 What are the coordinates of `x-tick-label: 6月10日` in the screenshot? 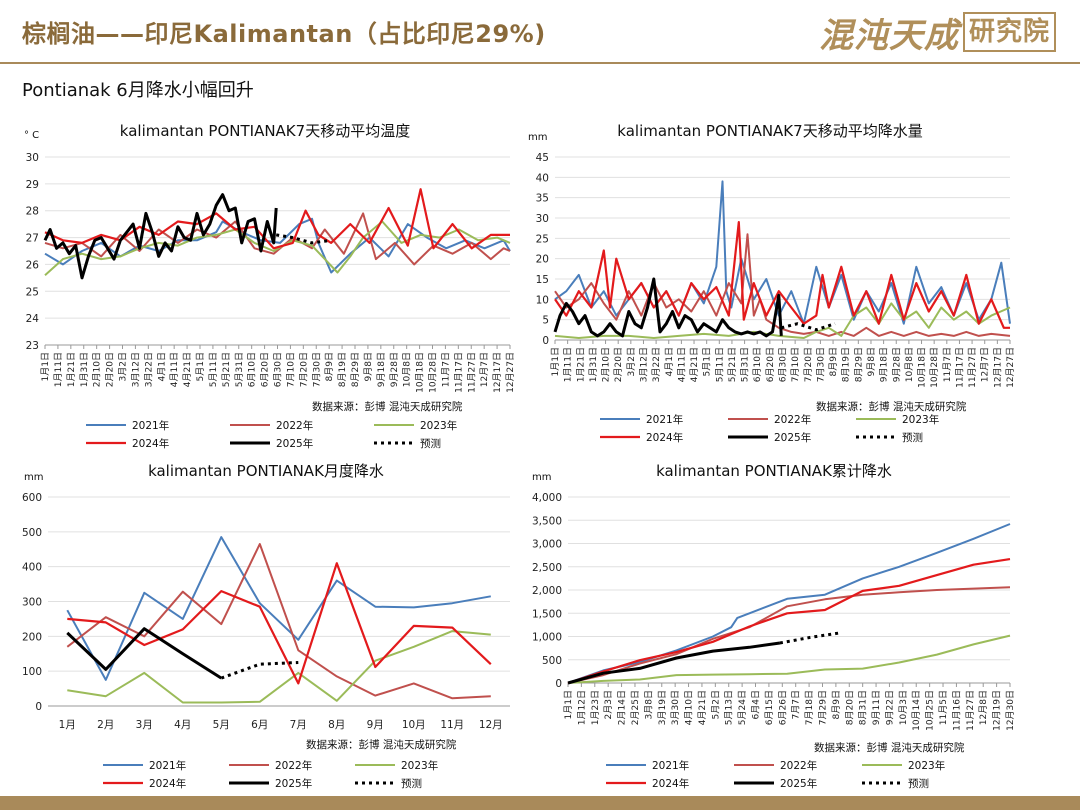 It's located at (757, 364).